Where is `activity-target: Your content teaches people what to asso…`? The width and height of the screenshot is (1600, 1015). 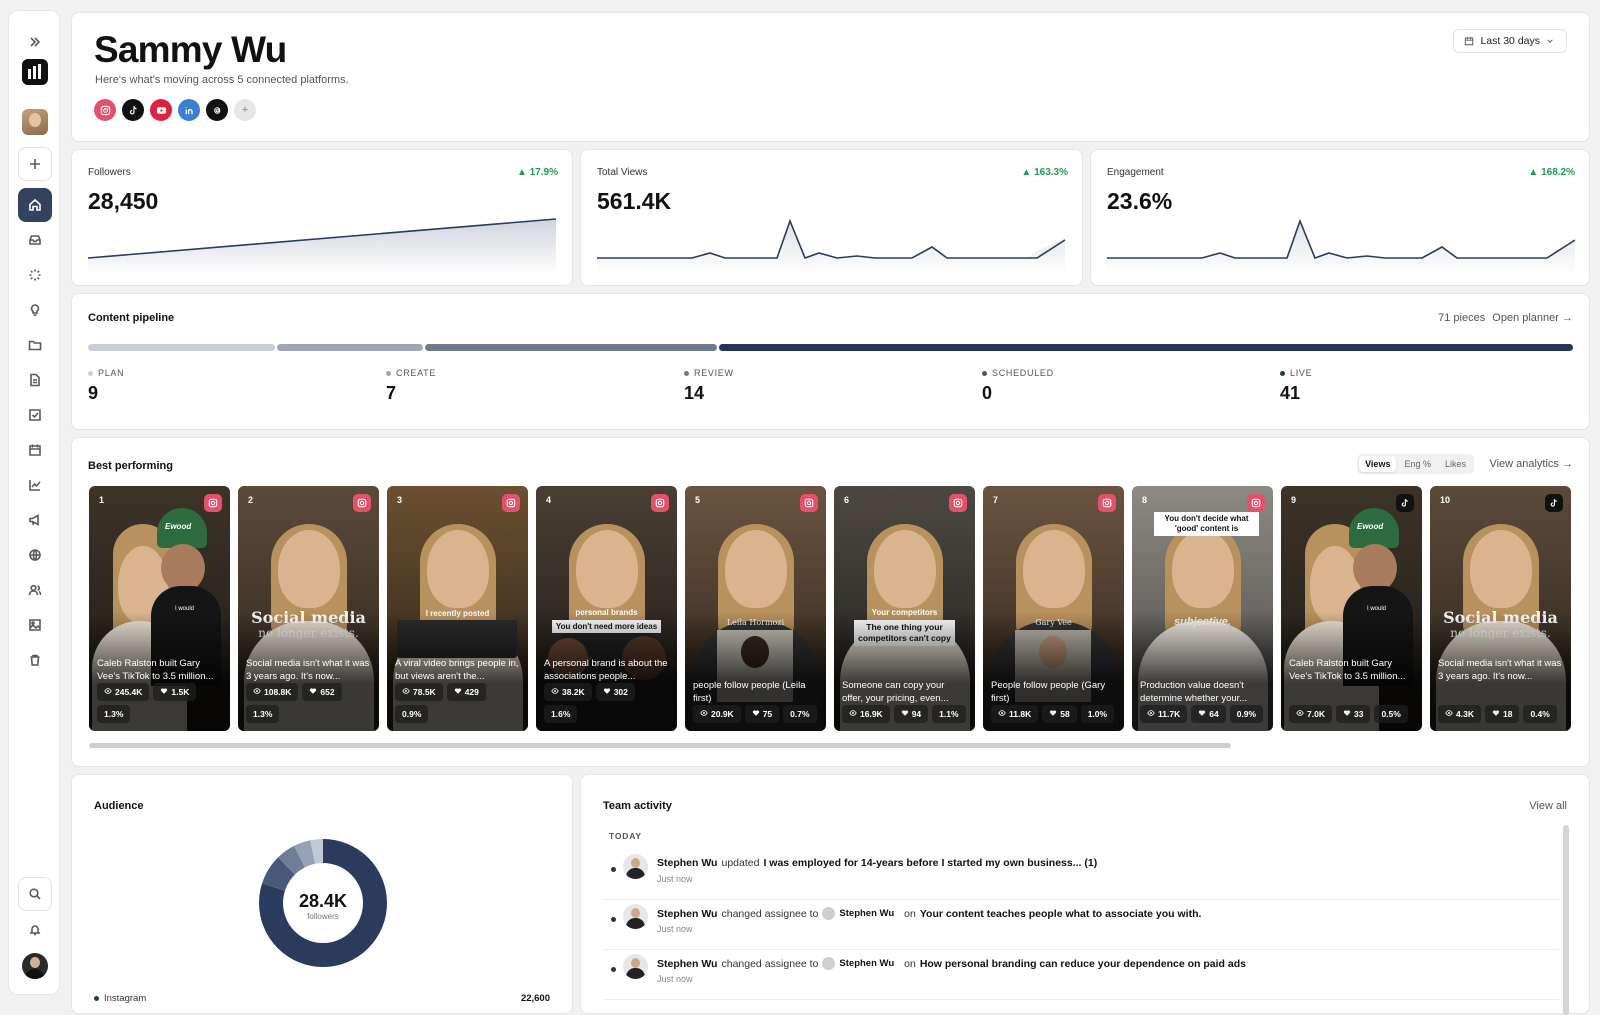 activity-target: Your content teaches people what to asso… is located at coordinates (1060, 913).